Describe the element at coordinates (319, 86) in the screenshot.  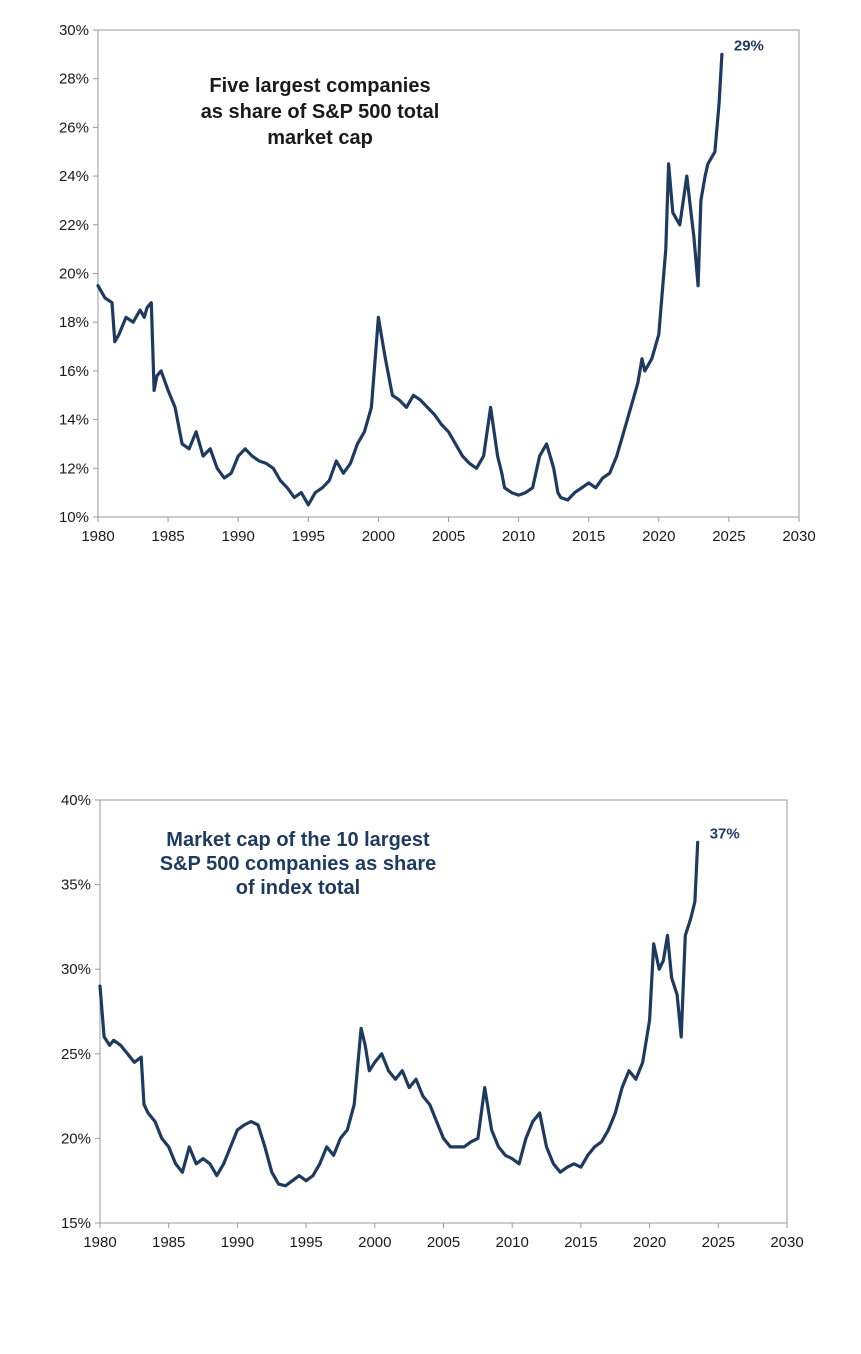
I see `chart-title-line: Five largest companies` at that location.